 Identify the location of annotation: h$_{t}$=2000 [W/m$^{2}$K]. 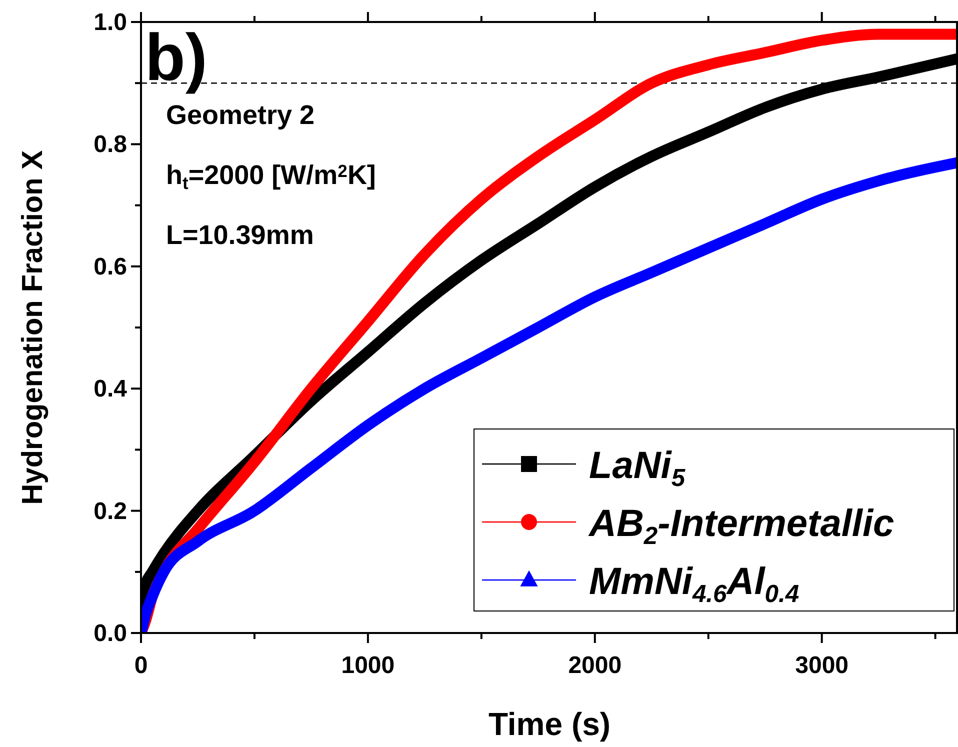
(271, 177).